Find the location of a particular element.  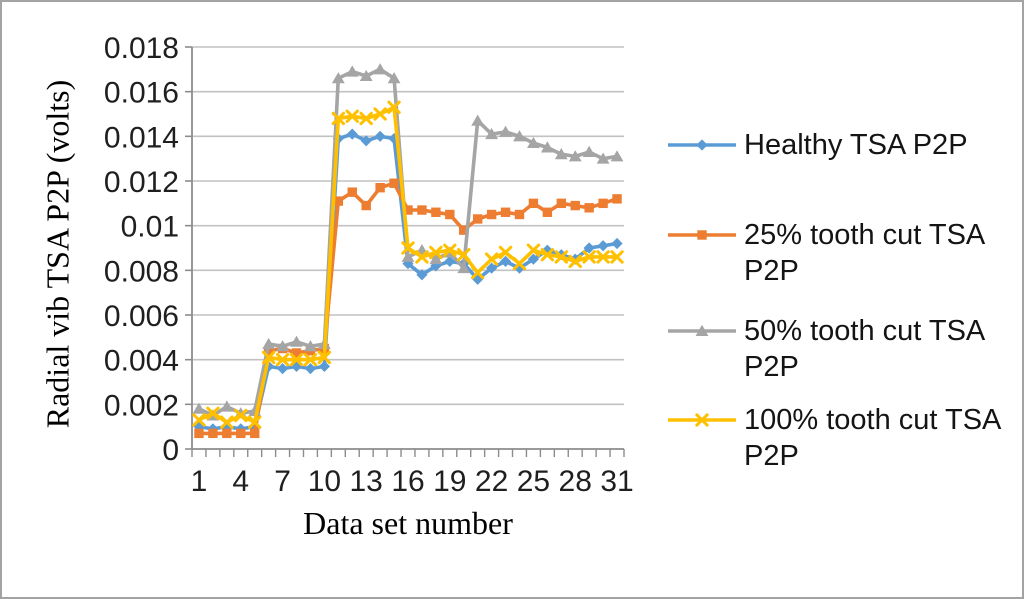

legend-100-tooth-cut-tsa-p2p-x-marker-icon is located at coordinates (702, 420).